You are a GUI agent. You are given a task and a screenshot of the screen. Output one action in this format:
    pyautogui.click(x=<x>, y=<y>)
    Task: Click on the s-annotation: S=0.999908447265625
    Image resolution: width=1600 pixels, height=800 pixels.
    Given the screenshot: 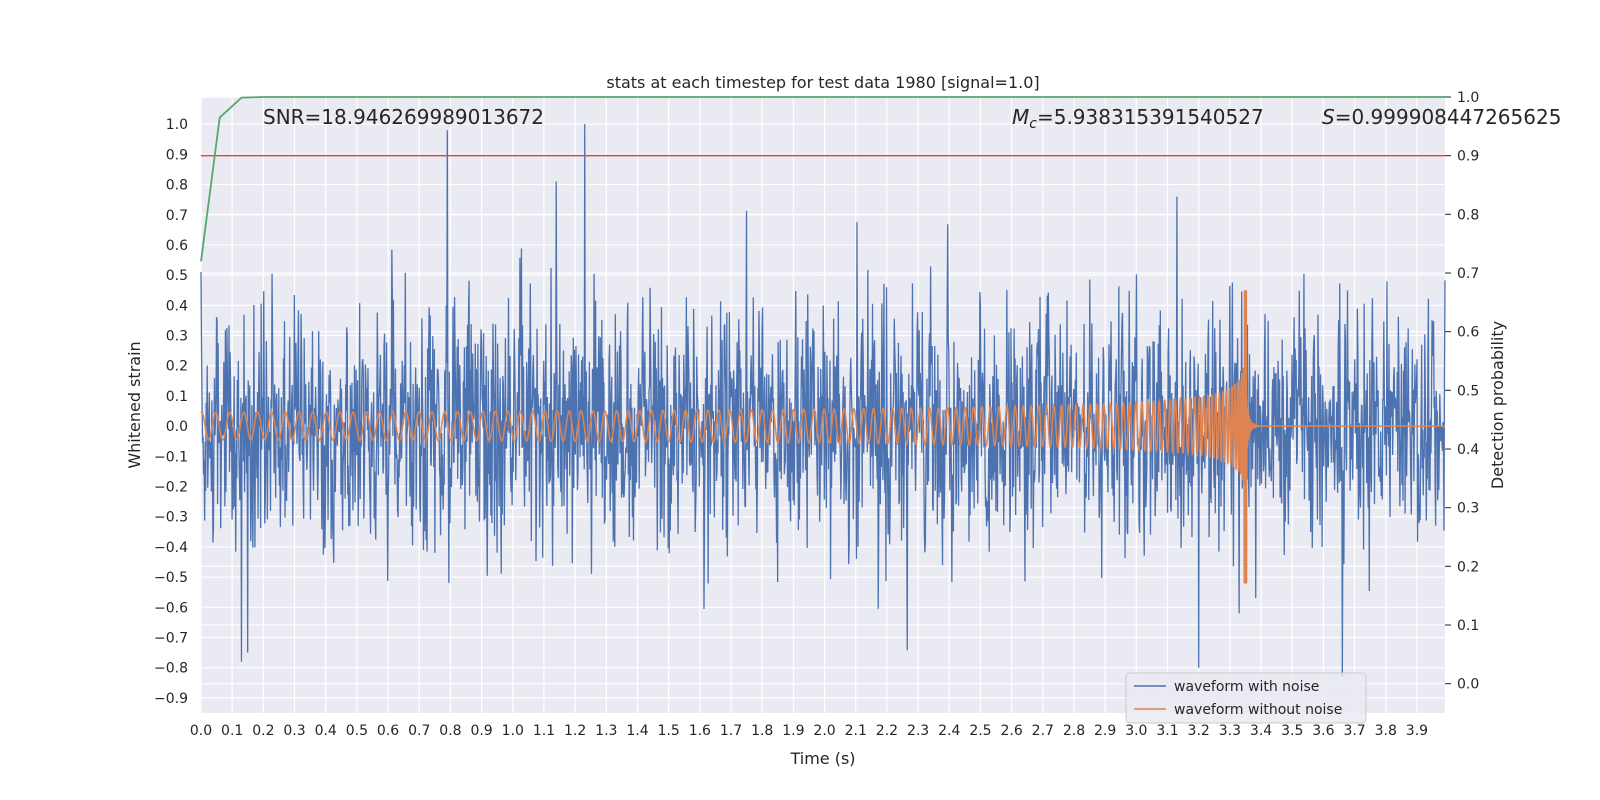 What is the action you would take?
    pyautogui.click(x=1441, y=117)
    